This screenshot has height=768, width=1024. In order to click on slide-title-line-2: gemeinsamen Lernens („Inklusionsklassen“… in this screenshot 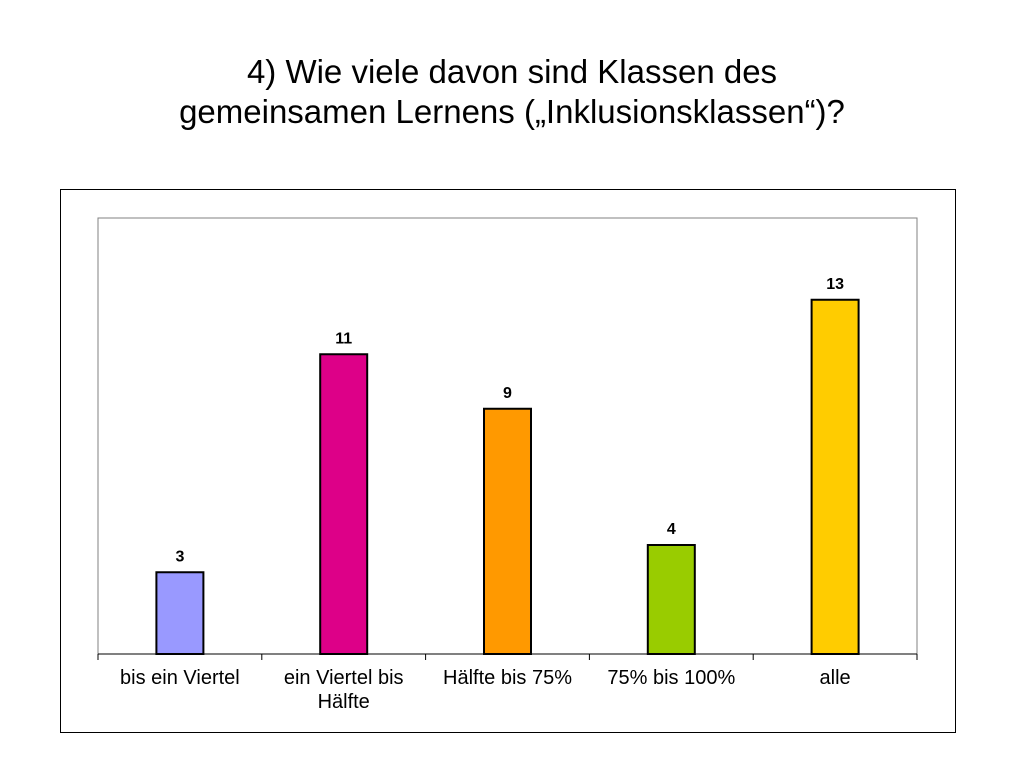, I will do `click(512, 111)`.